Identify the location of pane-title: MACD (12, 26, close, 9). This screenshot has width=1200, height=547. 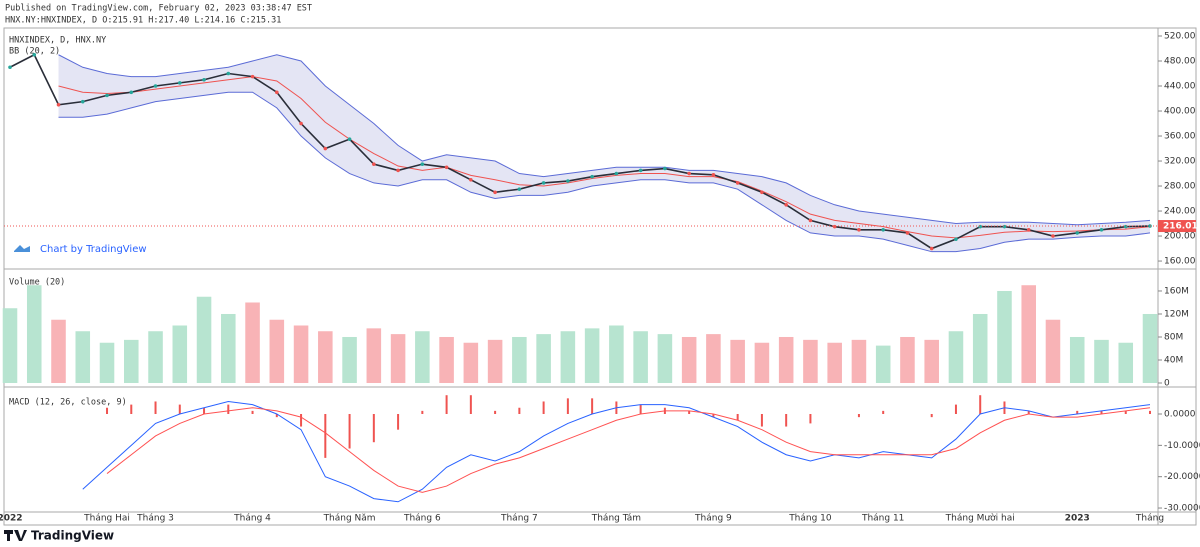
(68, 403).